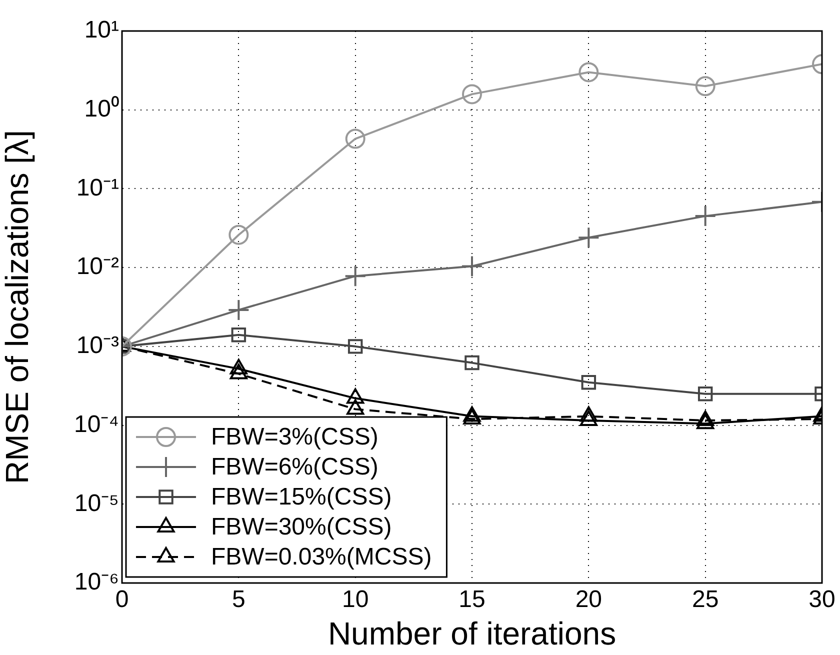  Describe the element at coordinates (822, 600) in the screenshot. I see `x-tick-label: 30` at that location.